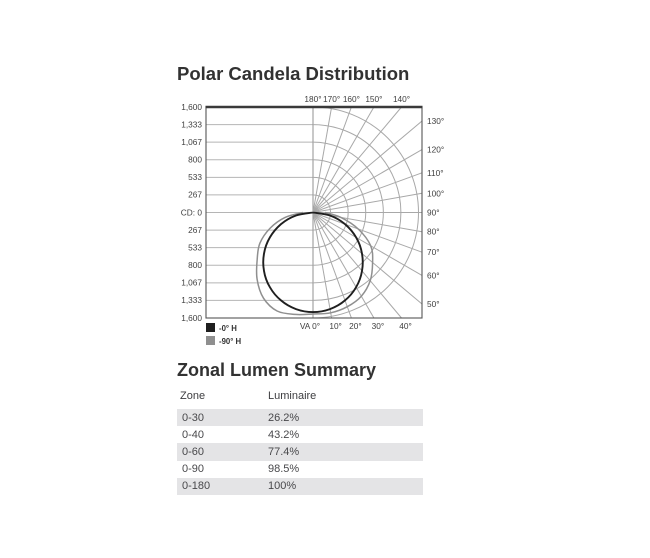 The width and height of the screenshot is (650, 558). Describe the element at coordinates (435, 150) in the screenshot. I see `angle-label-right: 120°` at that location.